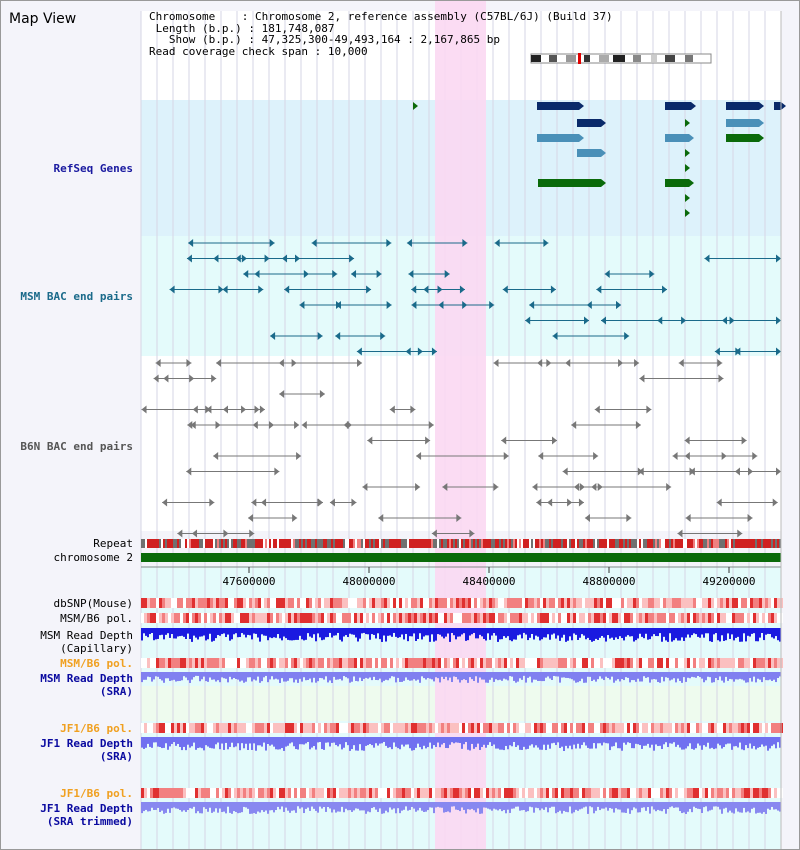 This screenshot has height=850, width=800. I want to click on ideogram-band, so click(553, 58).